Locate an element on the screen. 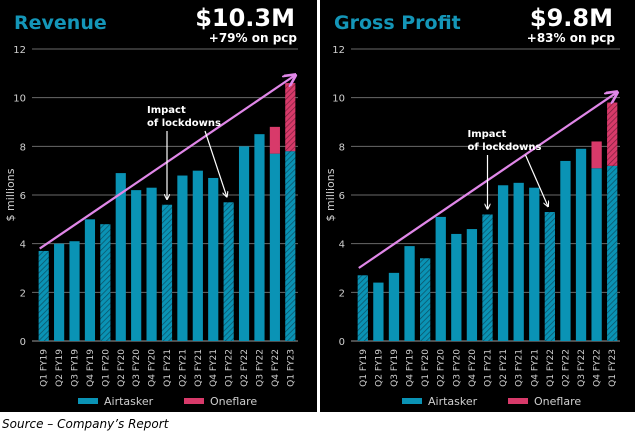 Image resolution: width=635 pixels, height=437 pixels. y-tick-label: 6 is located at coordinates (23, 196).